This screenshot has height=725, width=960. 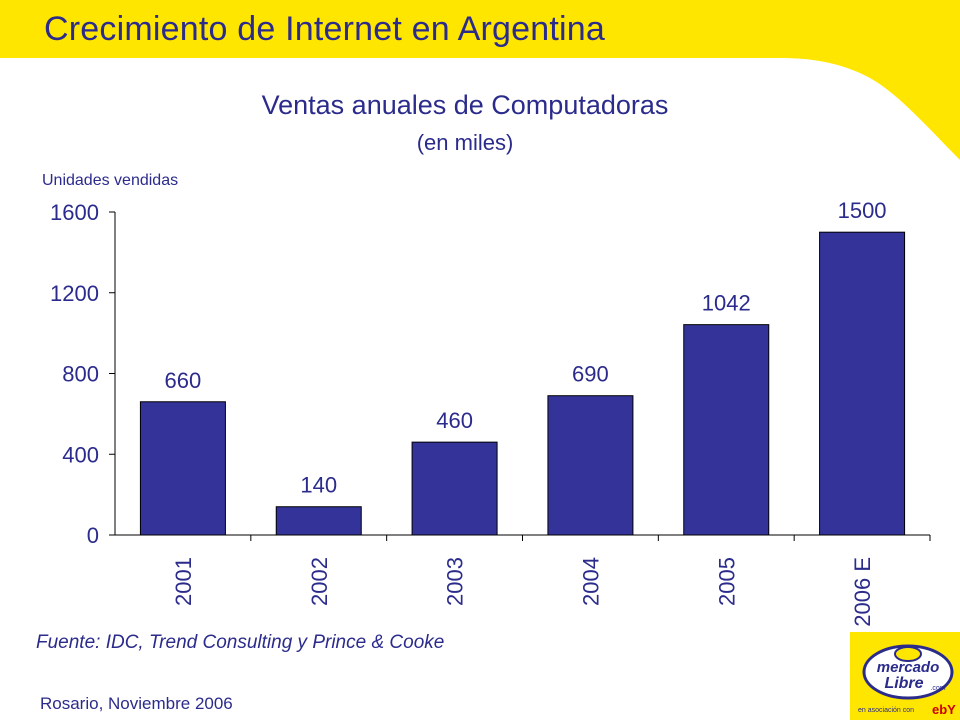 I want to click on x-tick-label: 2006 E, so click(x=862, y=592).